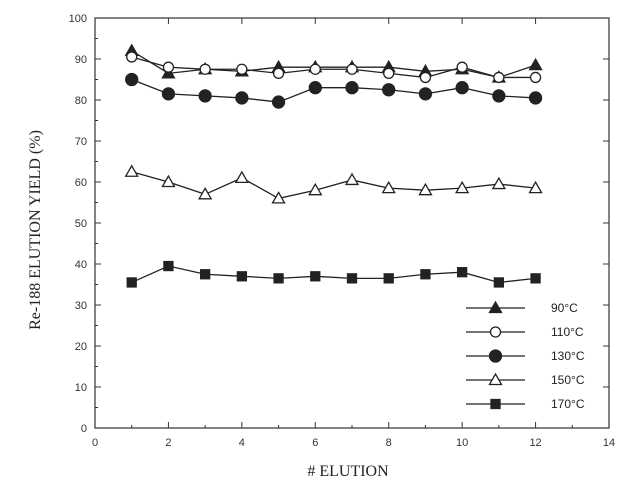  I want to click on legend-label: 170°C, so click(568, 404).